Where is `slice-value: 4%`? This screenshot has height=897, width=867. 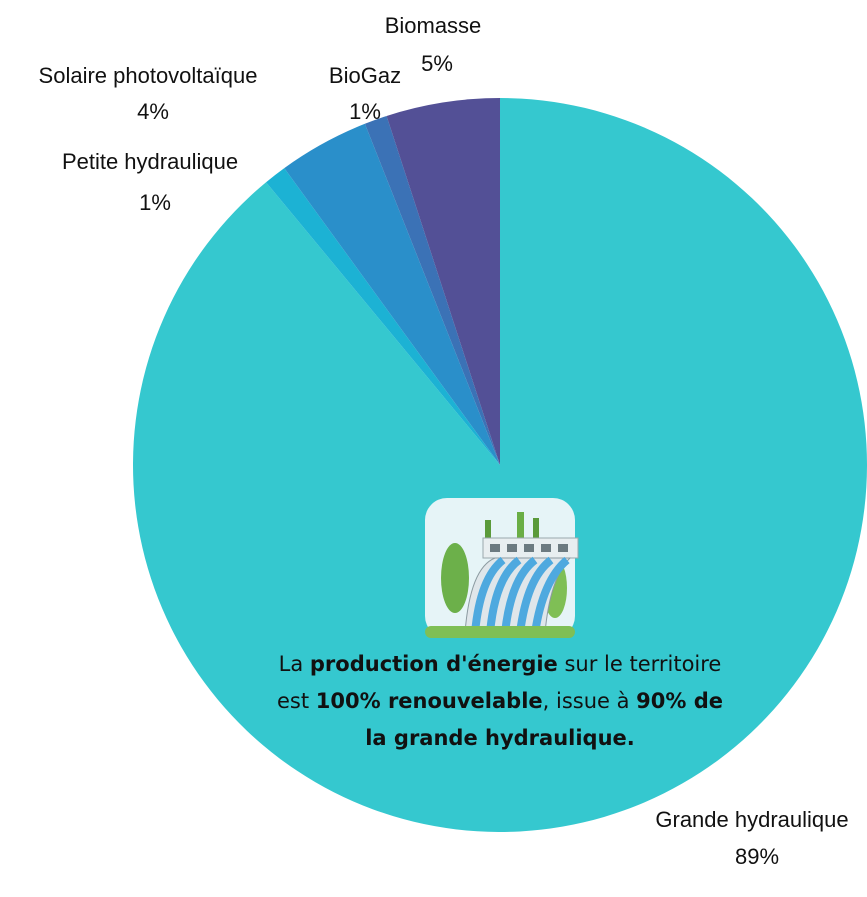
slice-value: 4% is located at coordinates (153, 111).